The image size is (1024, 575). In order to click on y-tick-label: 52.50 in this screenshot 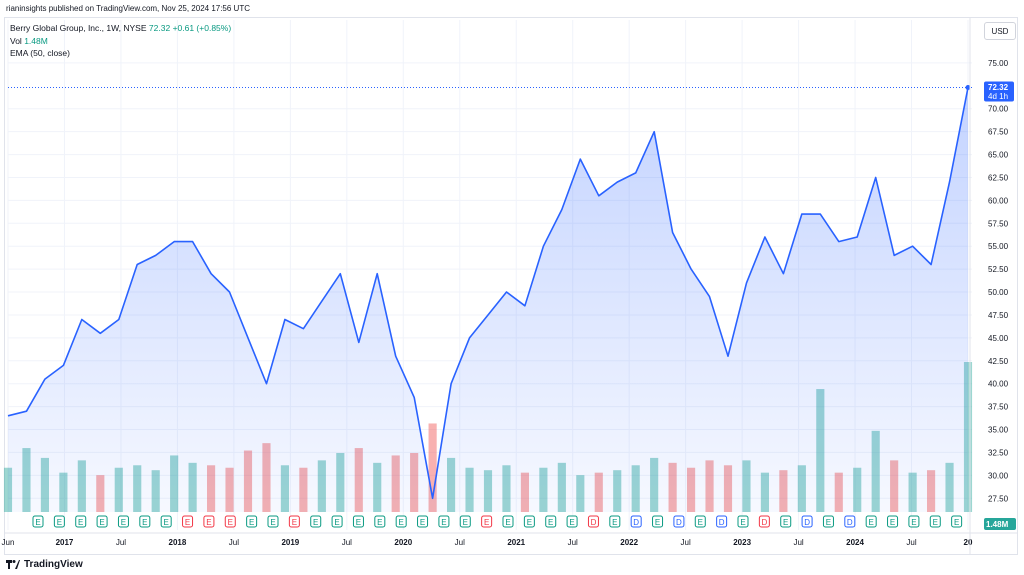, I will do `click(998, 269)`.